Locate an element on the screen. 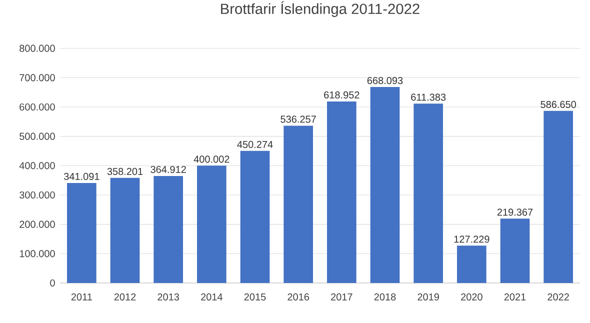 This screenshot has width=590, height=323. x-tick-label: 2018 is located at coordinates (385, 296).